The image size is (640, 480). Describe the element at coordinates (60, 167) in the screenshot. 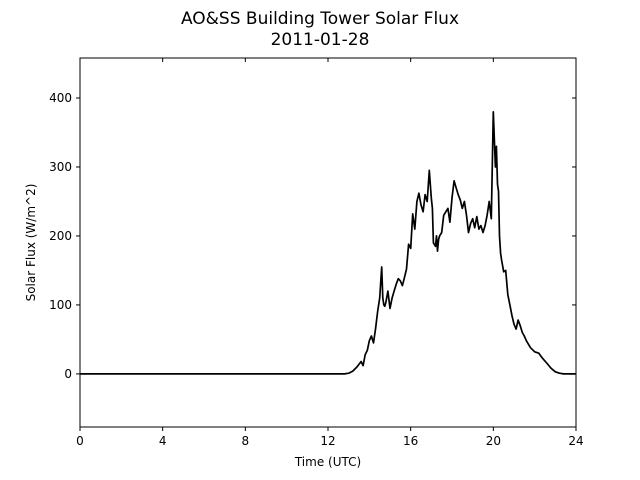

I see `y-tick-label: 300` at that location.